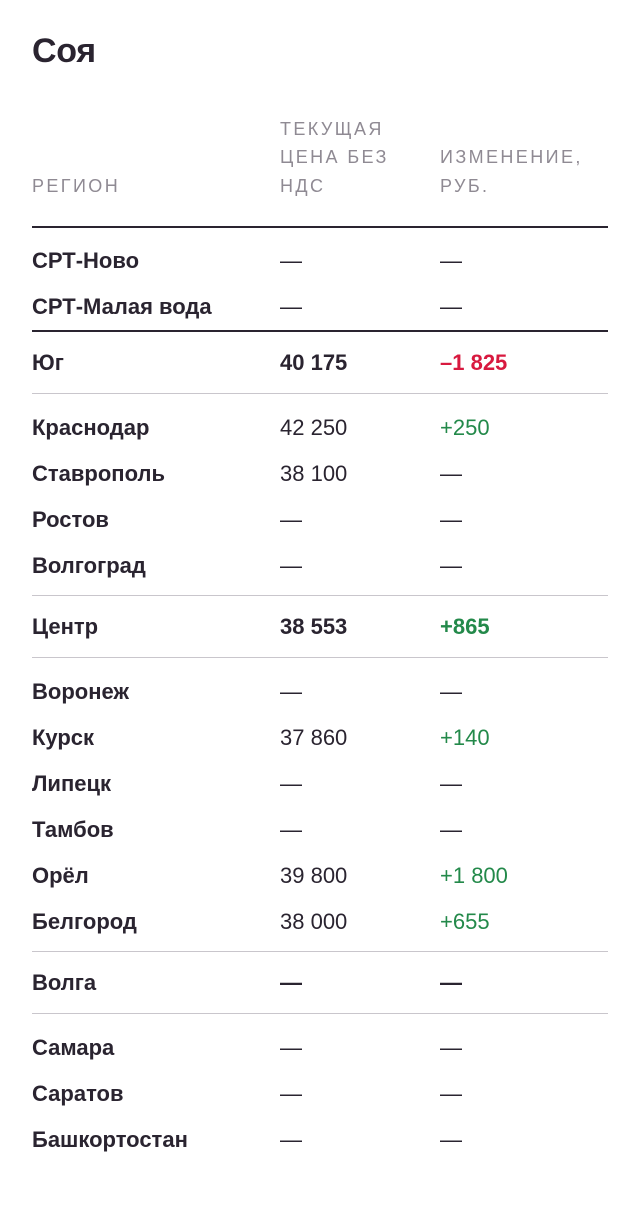  Describe the element at coordinates (465, 921) in the screenshot. I see `row-change: +655` at that location.